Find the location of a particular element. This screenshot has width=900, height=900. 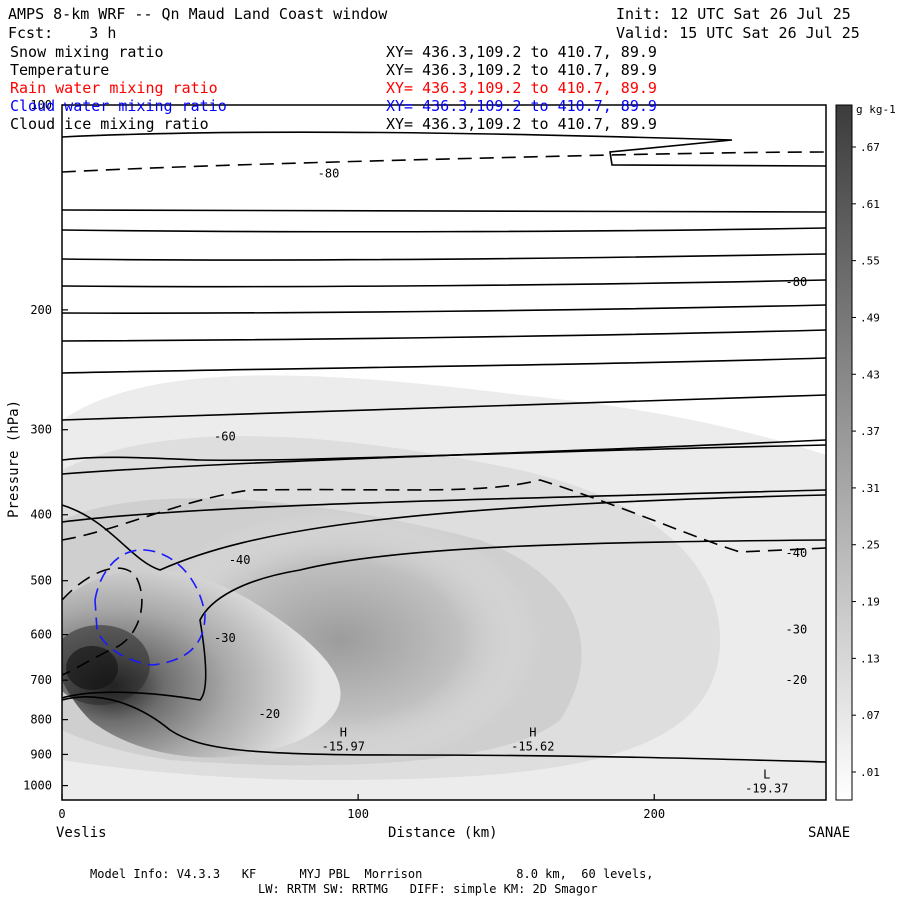

shade-core-darkest is located at coordinates (92, 668).